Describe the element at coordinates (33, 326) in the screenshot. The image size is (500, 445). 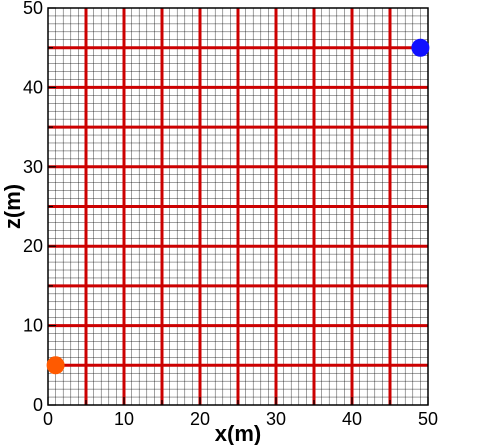
I see `z-tick-label: 10` at that location.